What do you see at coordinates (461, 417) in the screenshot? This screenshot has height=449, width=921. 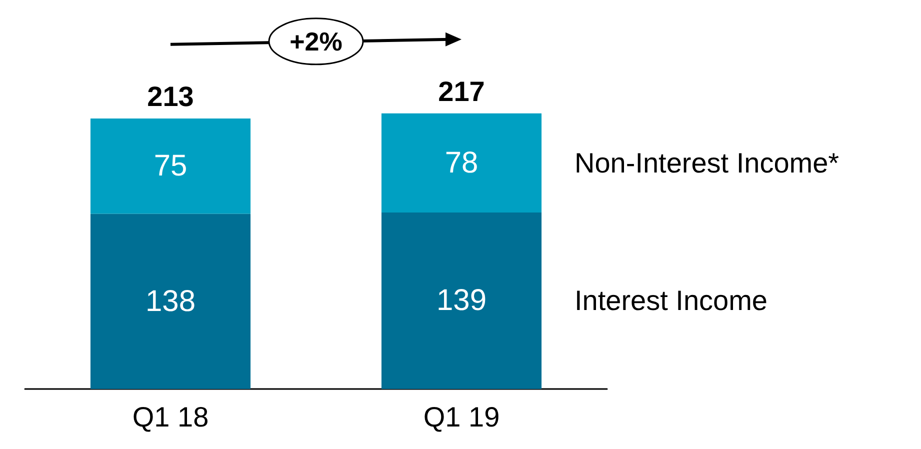 I see `x-tick-label: Q1 19` at bounding box center [461, 417].